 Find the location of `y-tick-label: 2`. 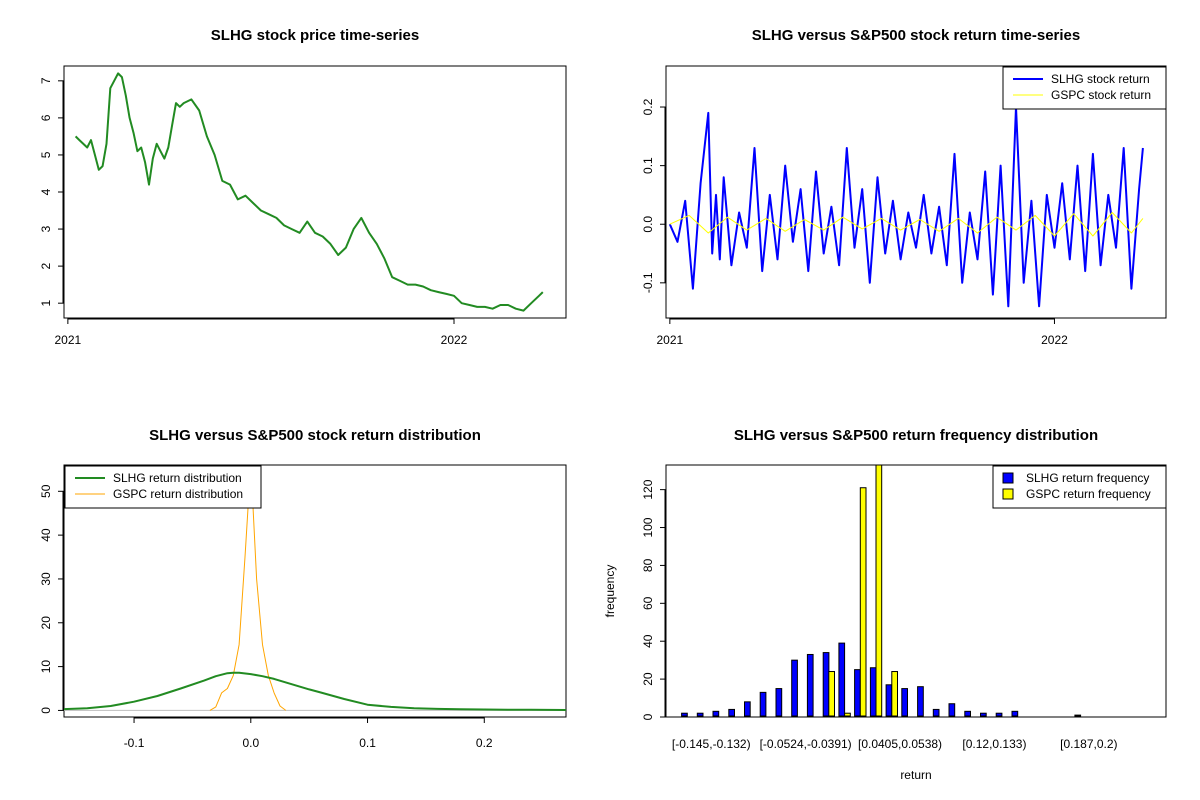

y-tick-label: 2 is located at coordinates (46, 265).